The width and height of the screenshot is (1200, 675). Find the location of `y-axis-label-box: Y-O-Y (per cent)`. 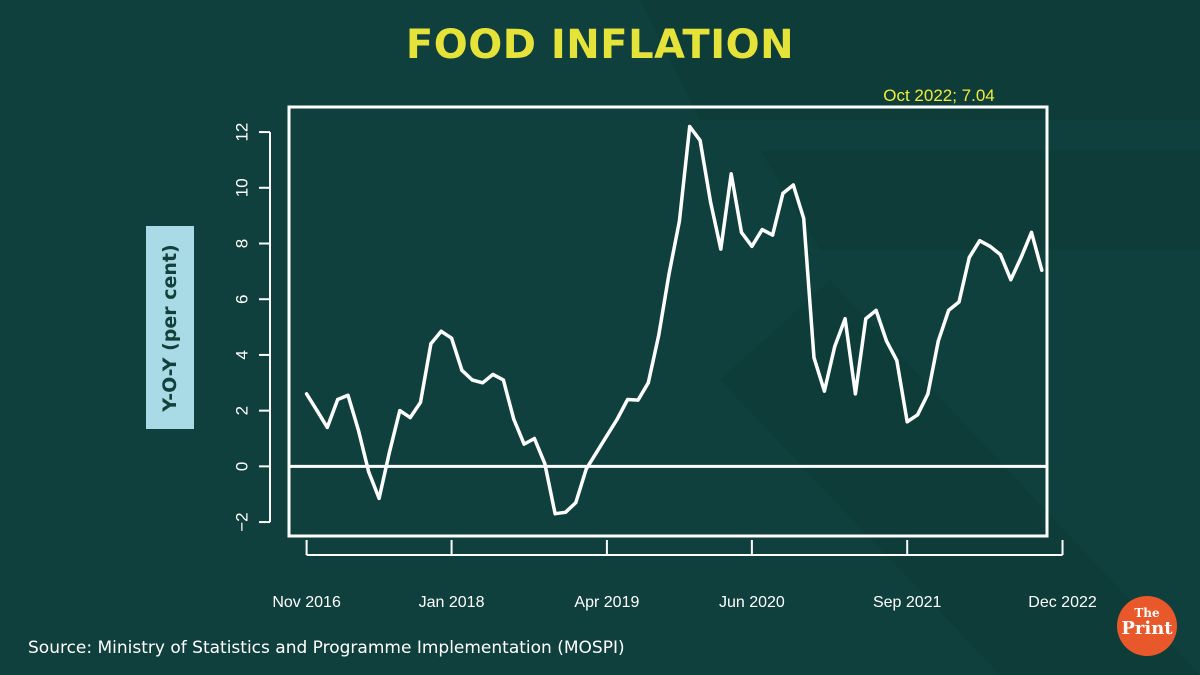

y-axis-label-box: Y-O-Y (per cent) is located at coordinates (170, 327).